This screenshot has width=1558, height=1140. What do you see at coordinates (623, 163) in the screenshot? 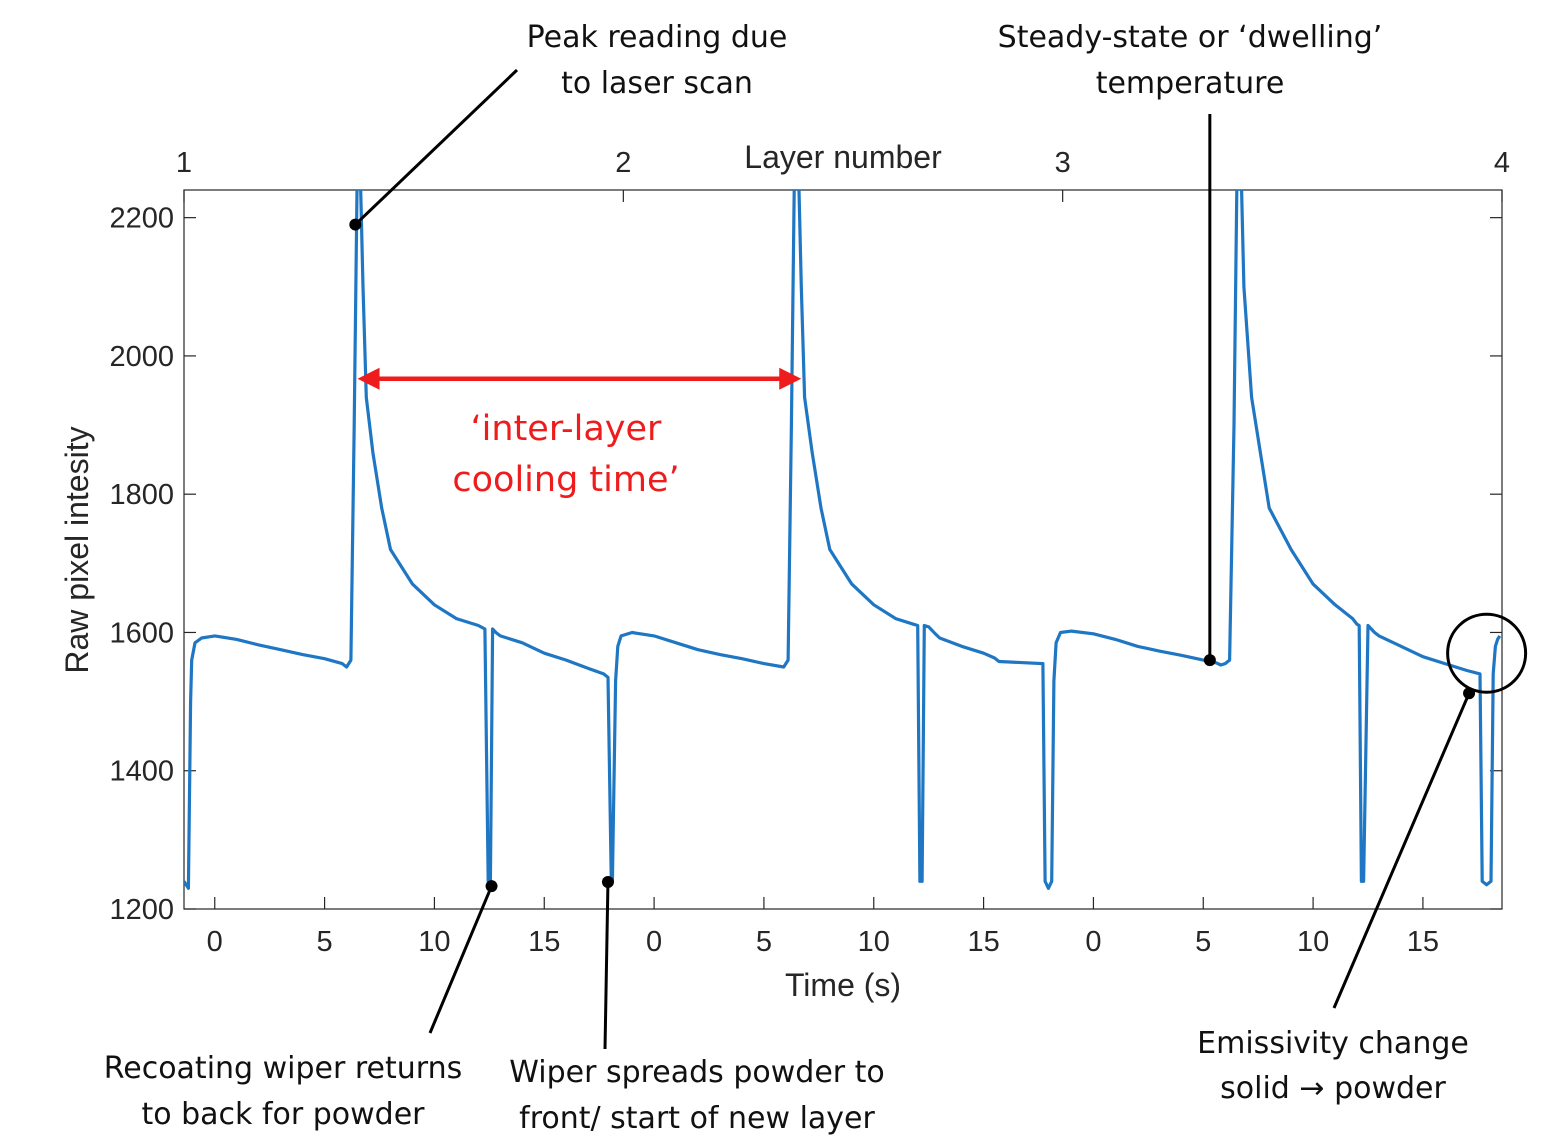
I see `top-tick-label: 2` at bounding box center [623, 163].